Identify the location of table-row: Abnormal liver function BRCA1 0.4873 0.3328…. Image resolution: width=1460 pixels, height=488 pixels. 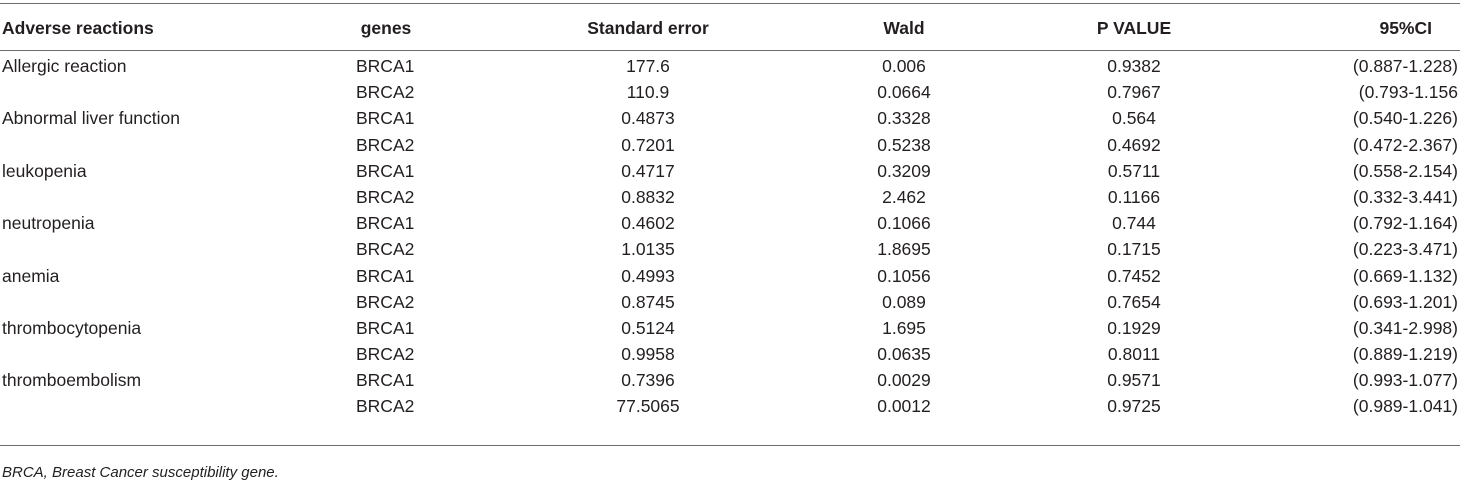
(730, 118).